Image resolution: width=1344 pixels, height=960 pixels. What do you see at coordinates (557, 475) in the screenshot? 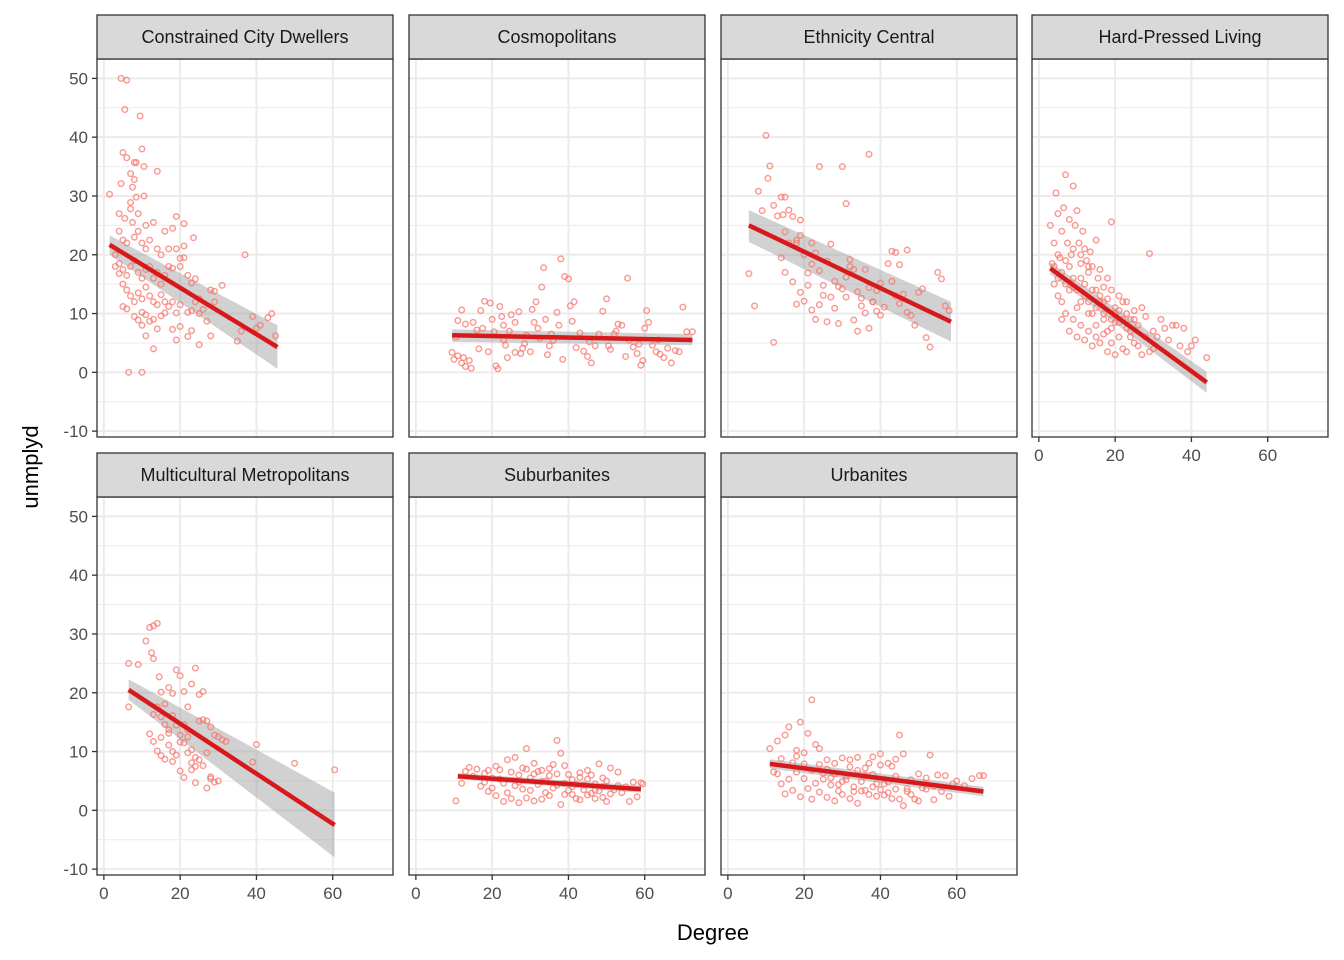
I see `facet-strip-label: Suburbanites` at bounding box center [557, 475].